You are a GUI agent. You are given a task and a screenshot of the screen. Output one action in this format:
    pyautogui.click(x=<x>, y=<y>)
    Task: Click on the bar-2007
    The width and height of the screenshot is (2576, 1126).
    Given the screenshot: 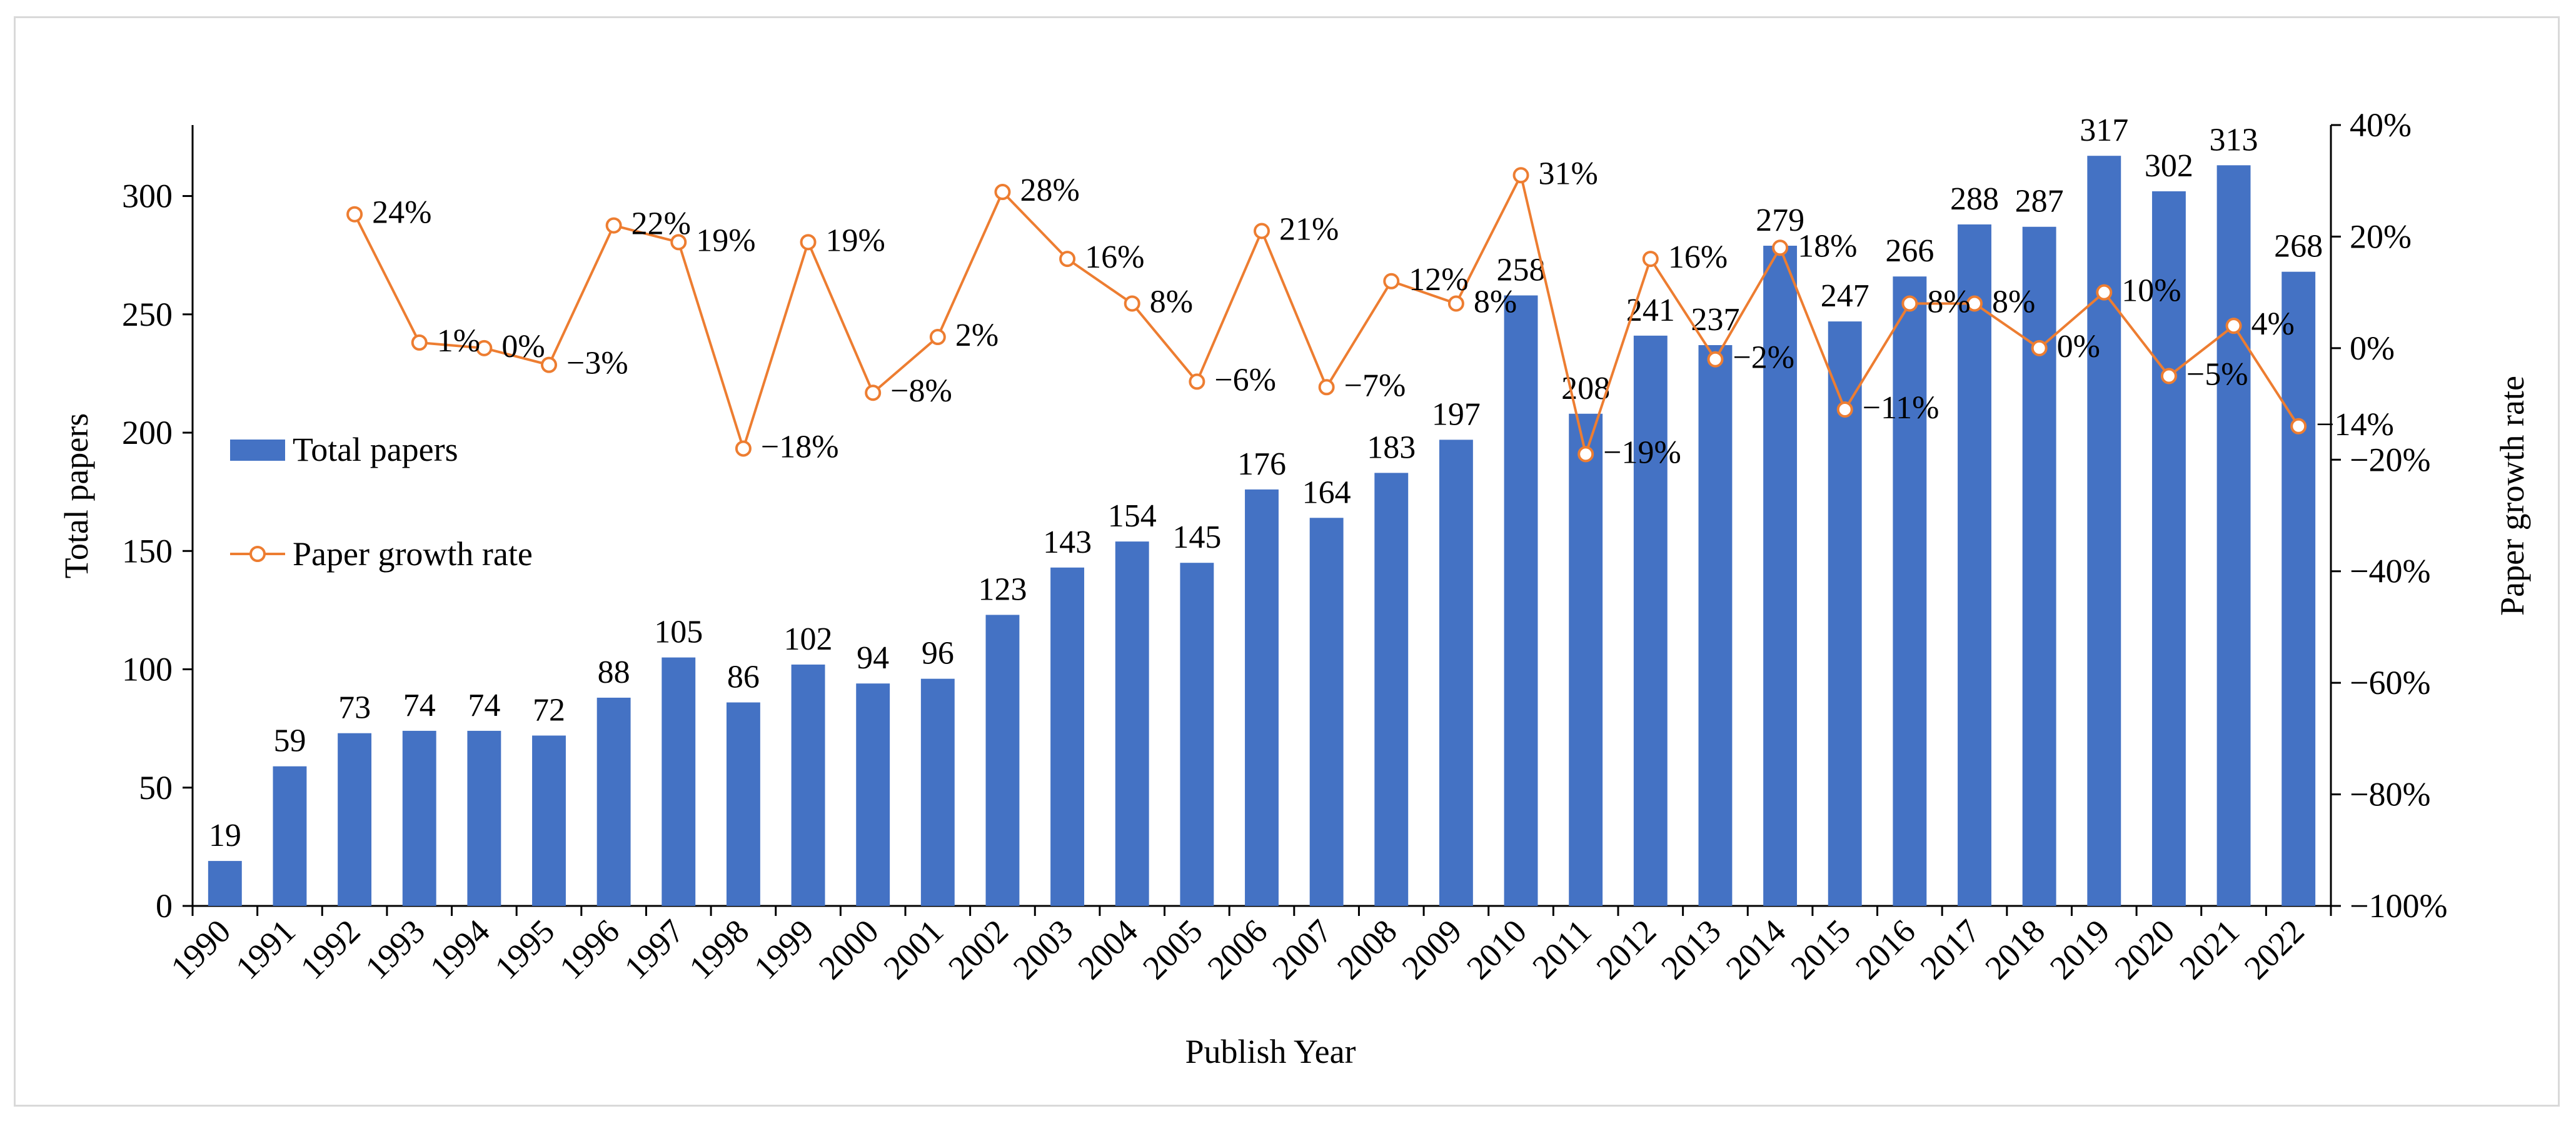 What is the action you would take?
    pyautogui.click(x=1326, y=712)
    